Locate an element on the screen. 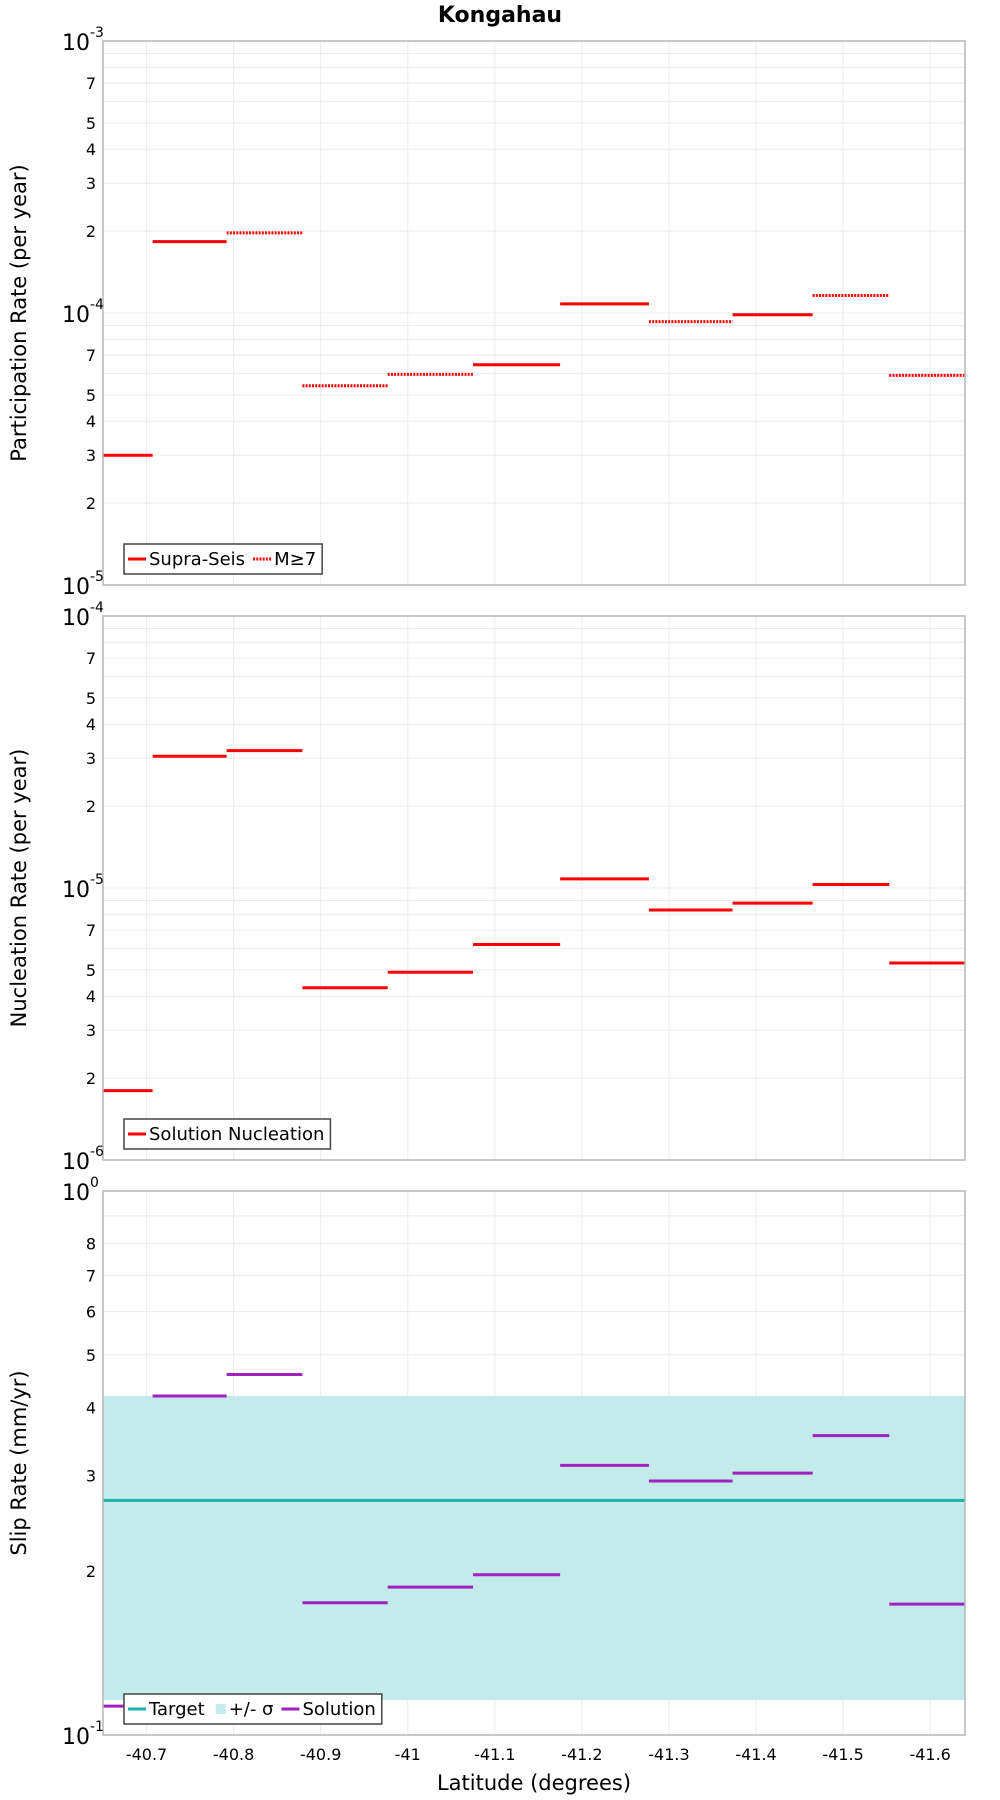  x-tick-label: -41.4 is located at coordinates (755, 1754).